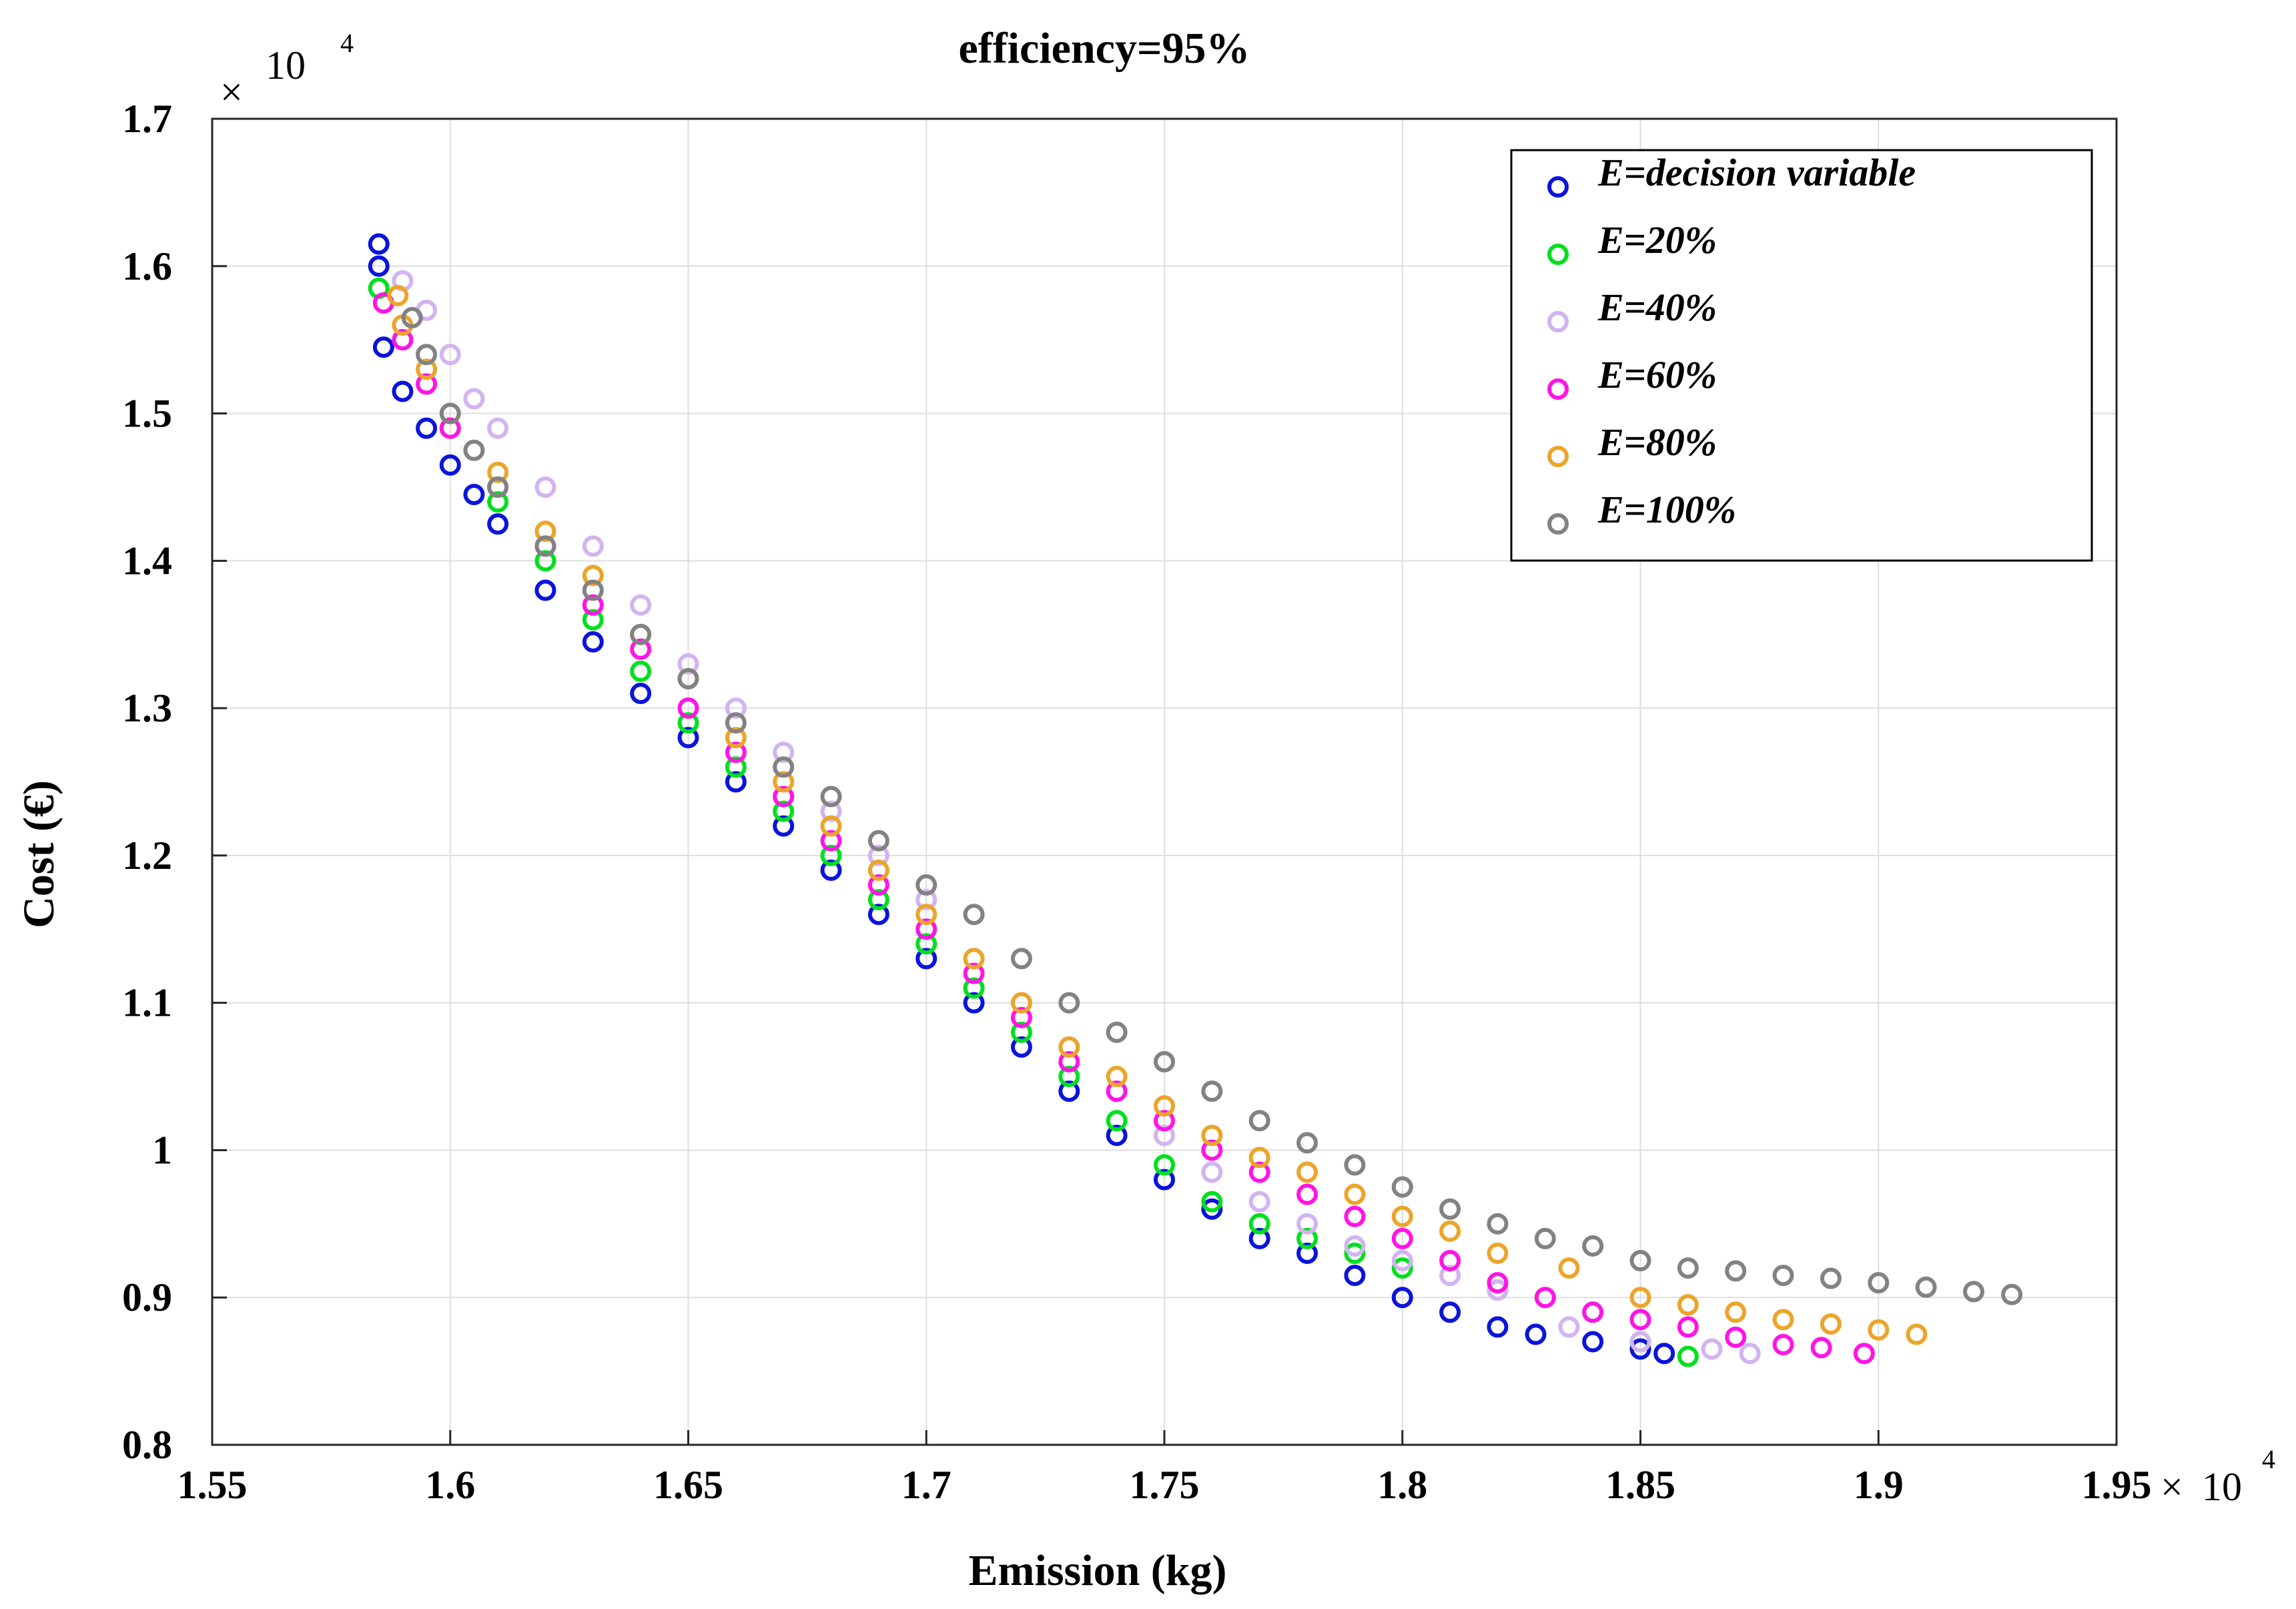  What do you see at coordinates (1657, 307) in the screenshot?
I see `legend-label: E=40%` at bounding box center [1657, 307].